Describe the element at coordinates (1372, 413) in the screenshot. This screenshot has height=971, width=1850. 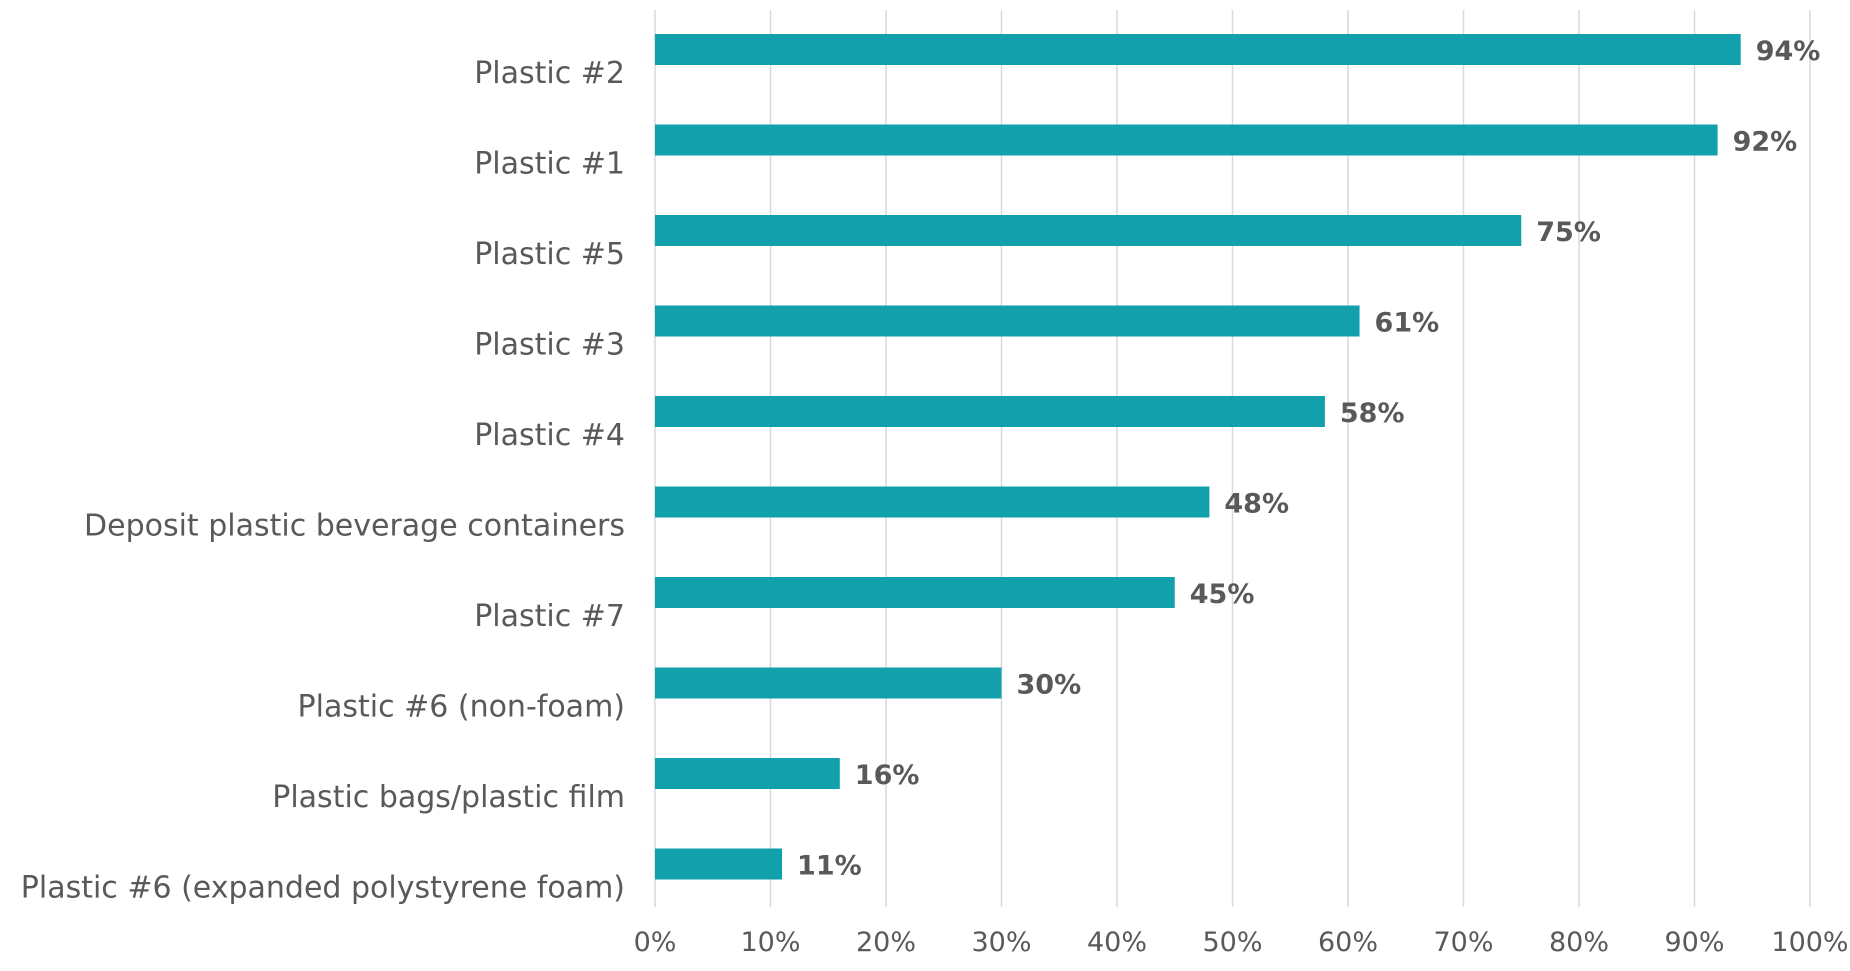
I see `data-label: 58%` at that location.